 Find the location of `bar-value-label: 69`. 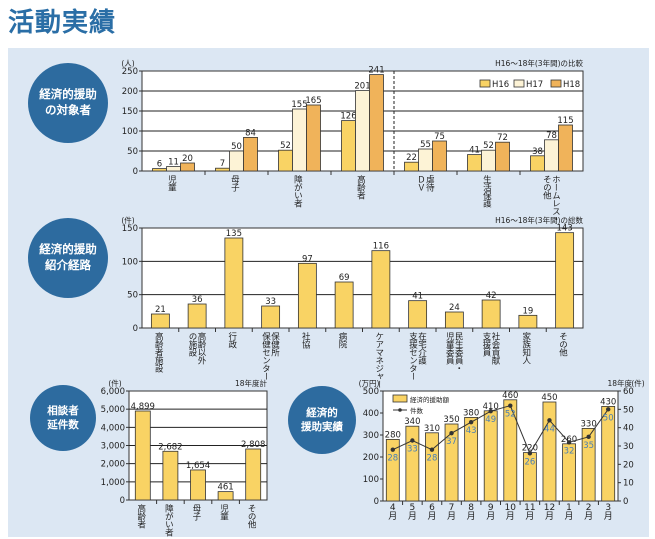

bar-value-label: 69 is located at coordinates (344, 278).